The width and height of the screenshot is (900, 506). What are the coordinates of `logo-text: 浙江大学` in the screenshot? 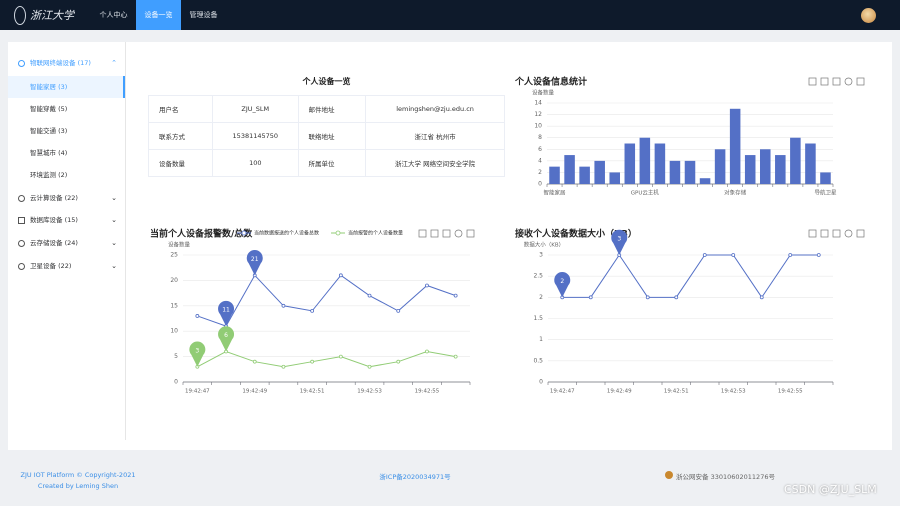 It's located at (52, 15).